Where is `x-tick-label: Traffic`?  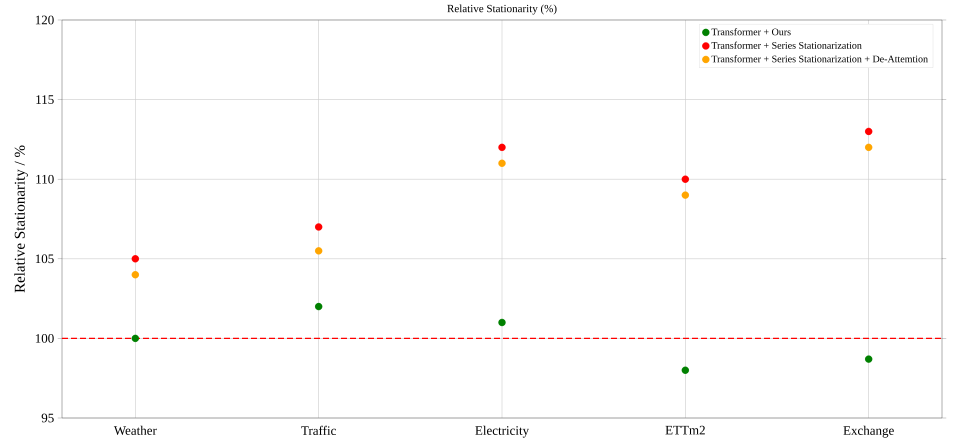
x-tick-label: Traffic is located at coordinates (318, 431).